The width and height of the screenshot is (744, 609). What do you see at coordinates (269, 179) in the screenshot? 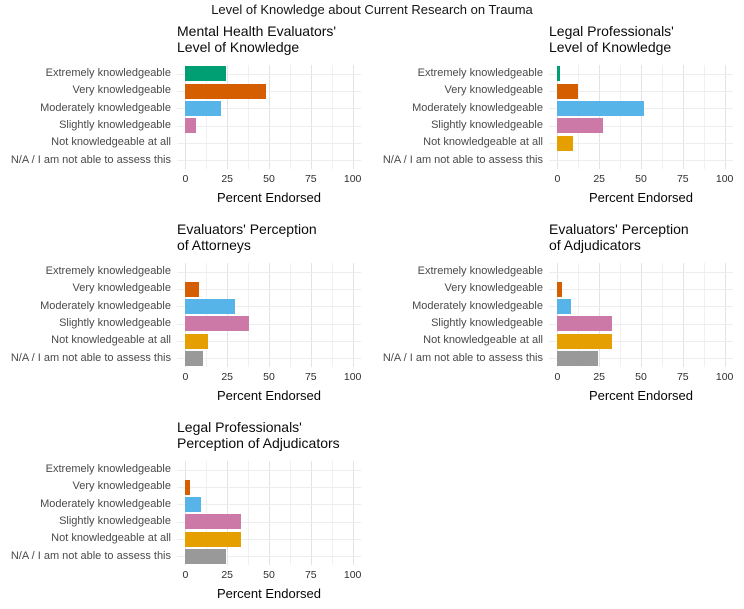
I see `x-tick-label: 50` at bounding box center [269, 179].